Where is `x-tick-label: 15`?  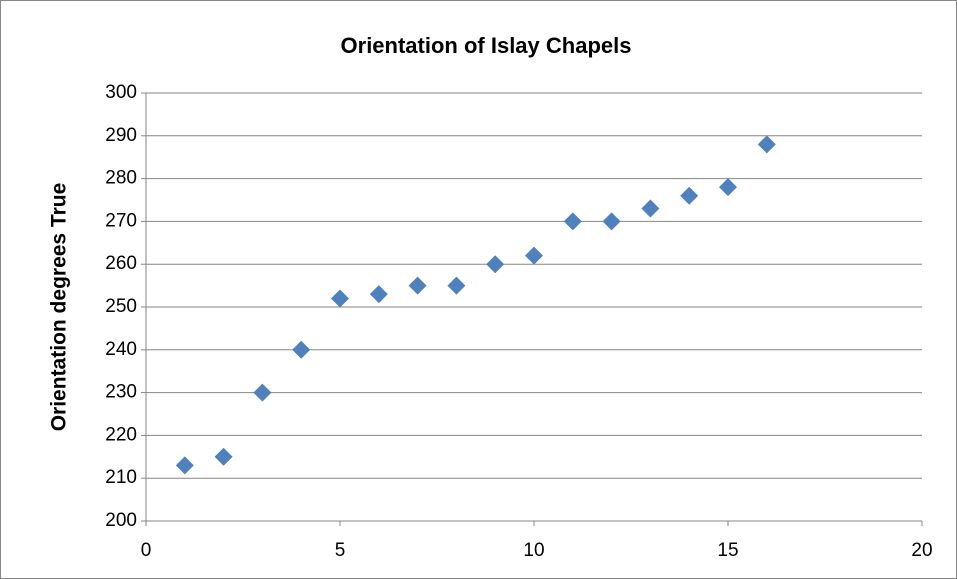
x-tick-label: 15 is located at coordinates (727, 550).